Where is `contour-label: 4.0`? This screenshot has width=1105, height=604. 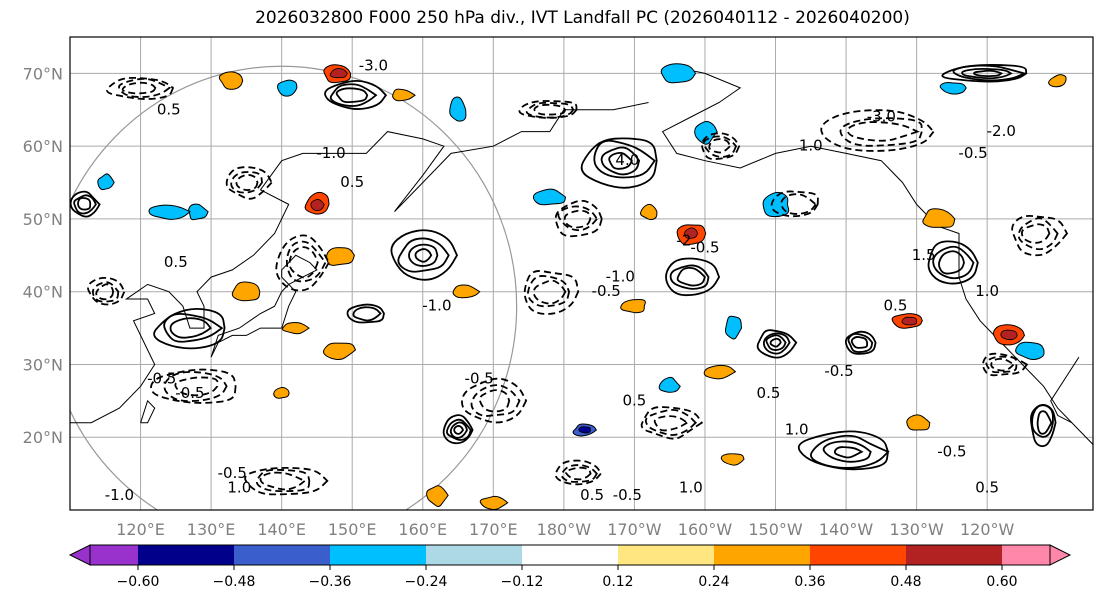
contour-label: 4.0 is located at coordinates (627, 160).